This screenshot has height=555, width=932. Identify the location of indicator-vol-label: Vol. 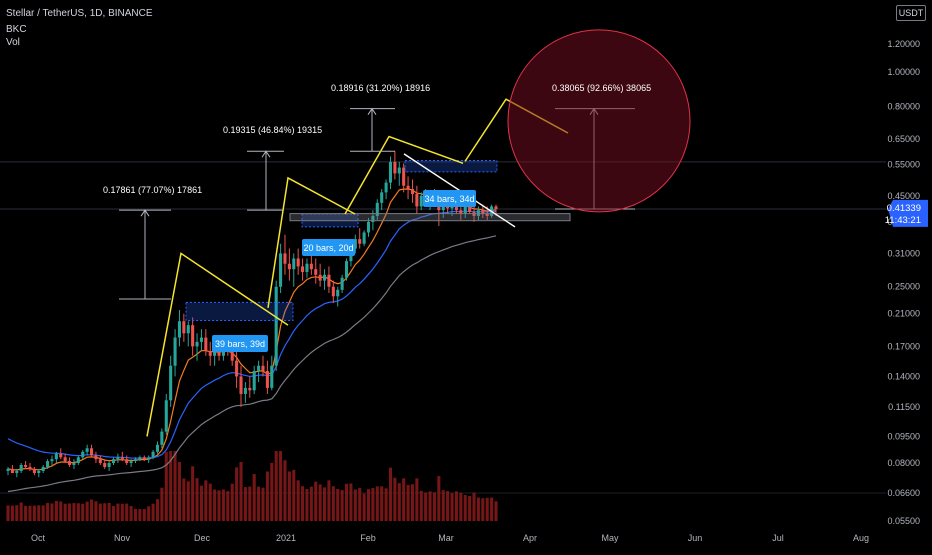
(13, 42).